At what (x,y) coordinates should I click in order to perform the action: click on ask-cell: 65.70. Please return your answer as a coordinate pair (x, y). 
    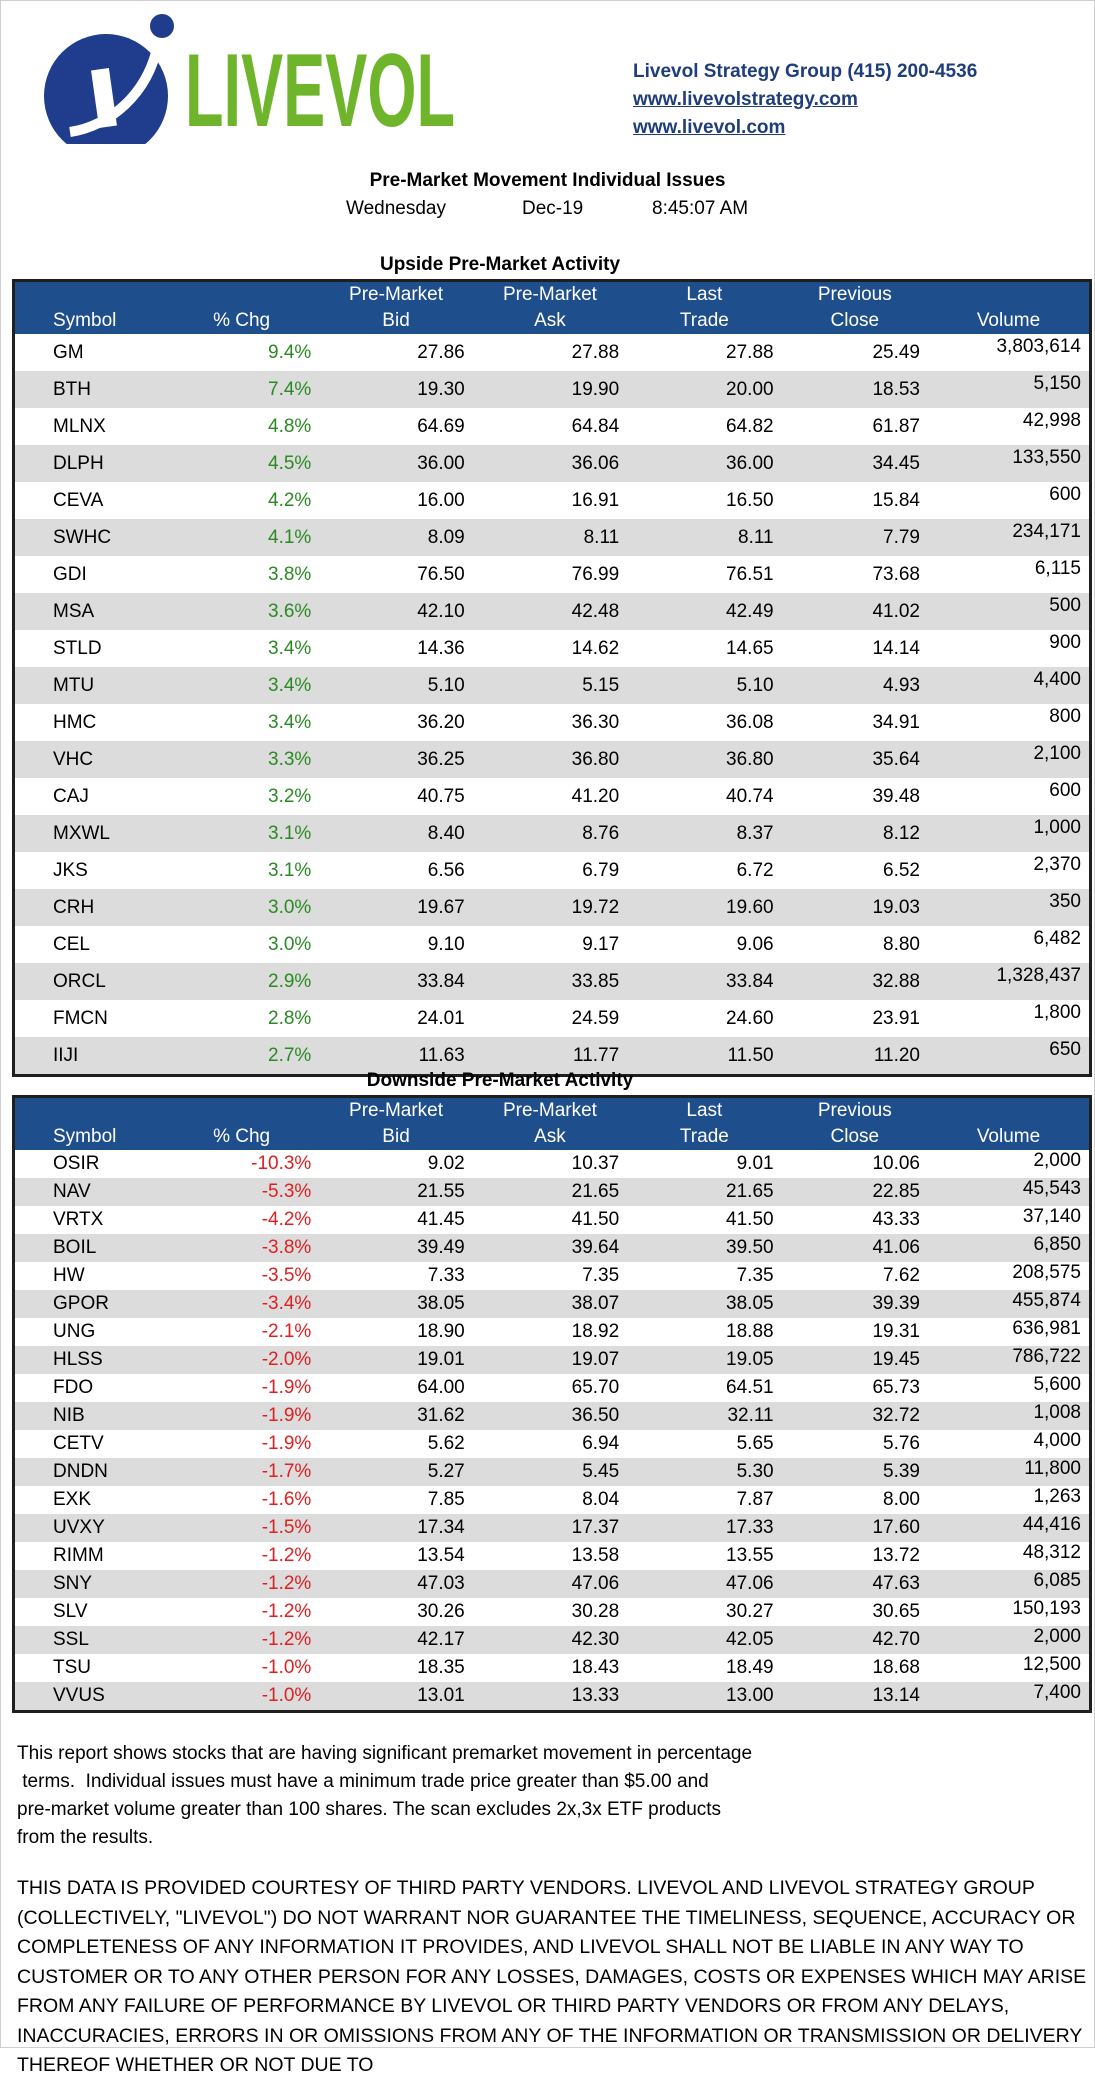
    Looking at the image, I should click on (595, 1387).